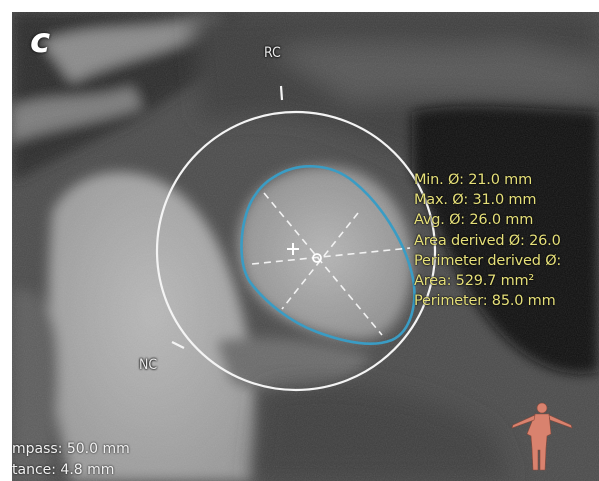 Image resolution: width=599 pixels, height=481 pixels. I want to click on measurement-avg-diameter: Avg. Ø: 26.0 mm, so click(474, 220).